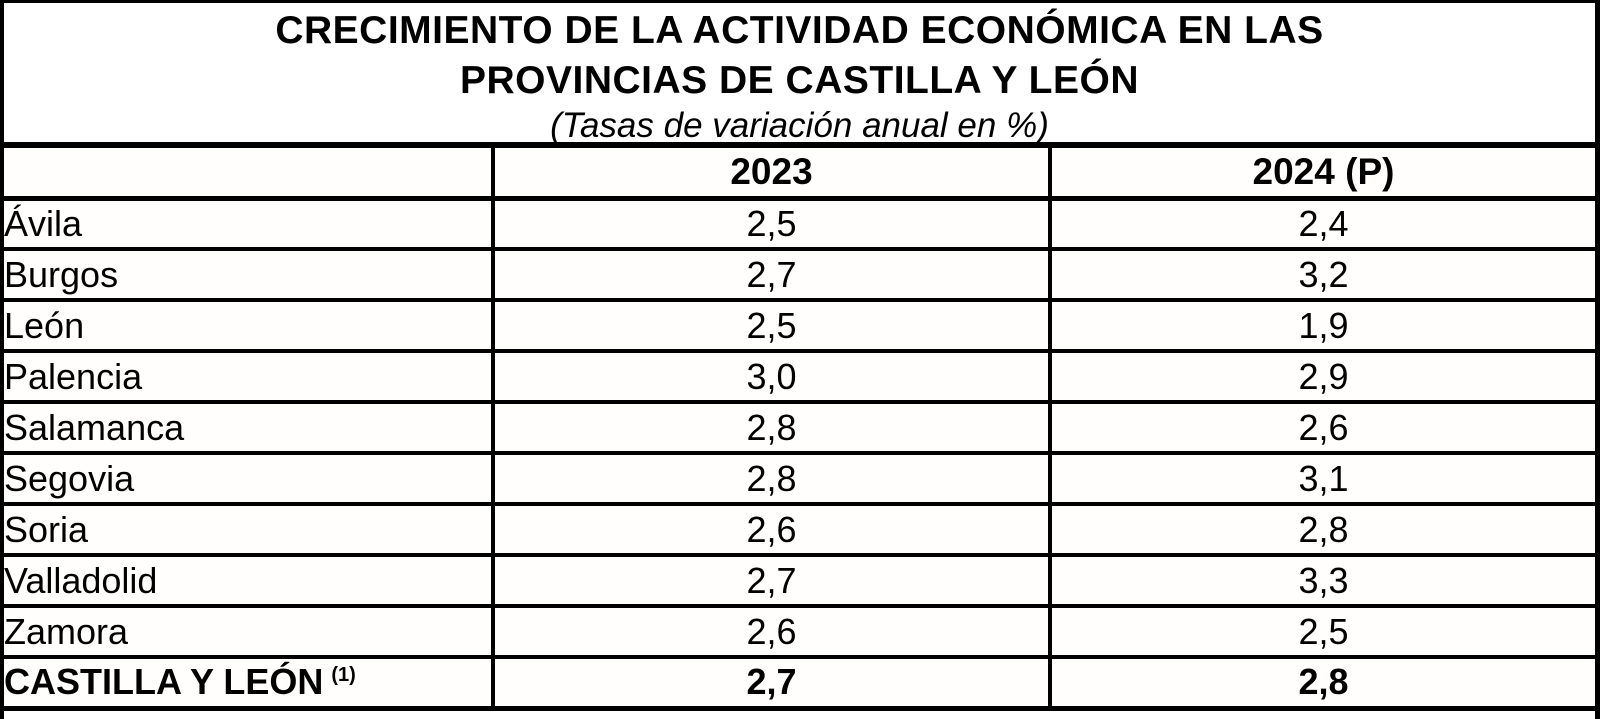 This screenshot has height=719, width=1600. What do you see at coordinates (1321, 427) in the screenshot?
I see `value-2024-cell: 2,6` at bounding box center [1321, 427].